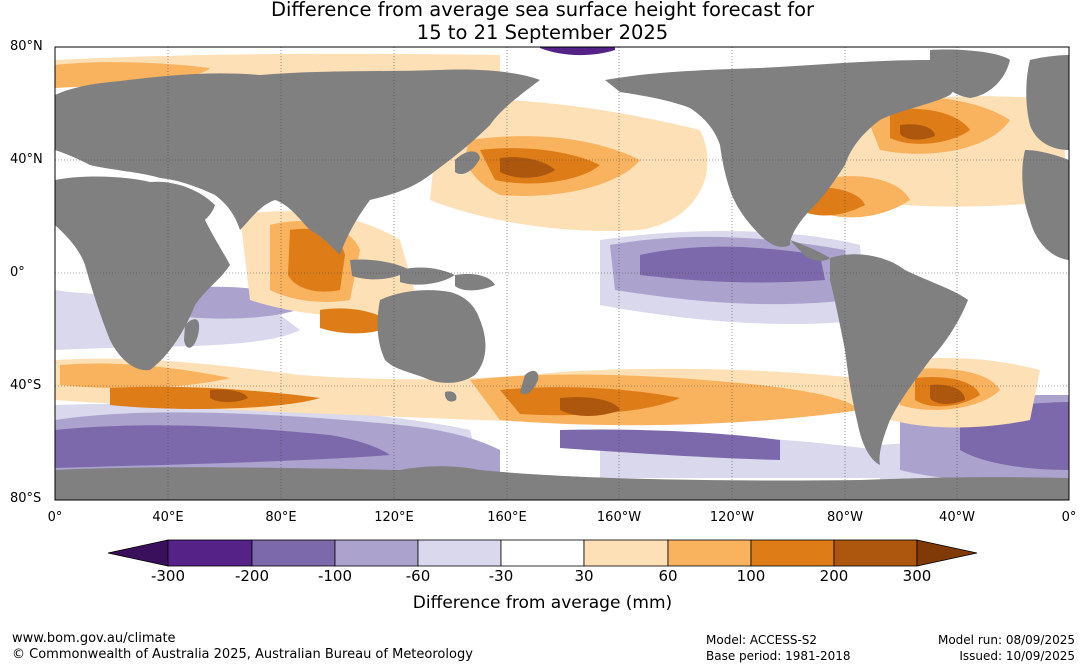 Image resolution: width=1085 pixels, height=667 pixels. I want to click on colorbar-tick-label: -100, so click(335, 576).